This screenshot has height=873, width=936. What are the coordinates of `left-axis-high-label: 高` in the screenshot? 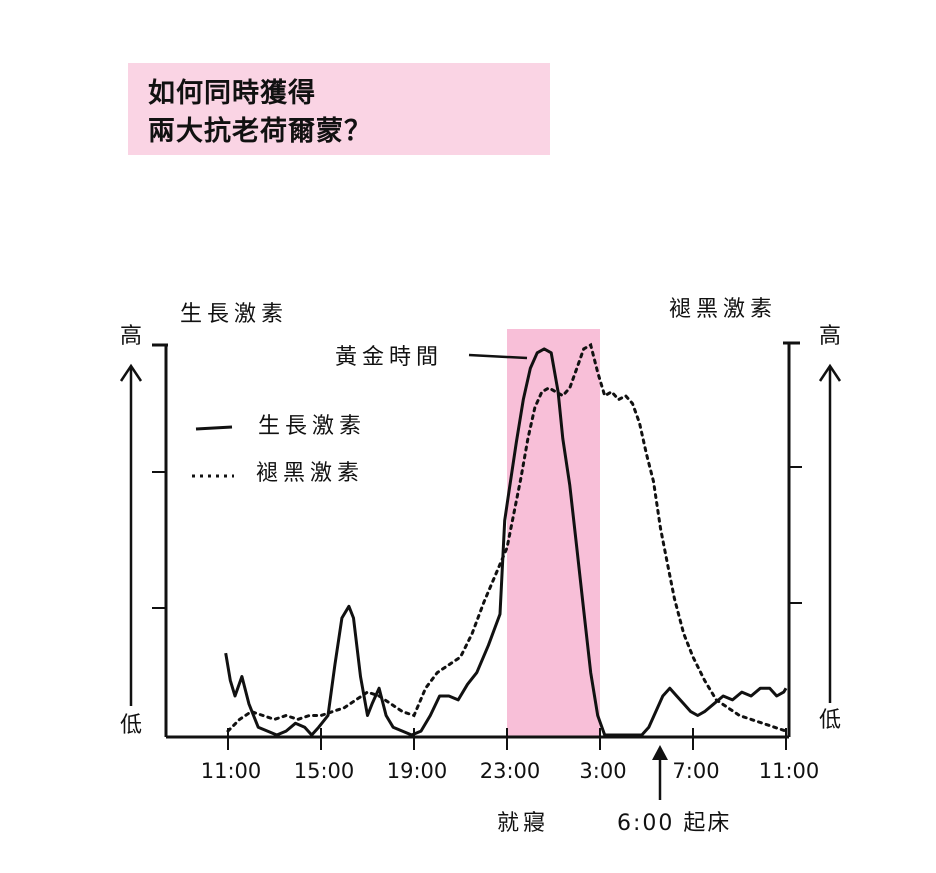 It's located at (131, 336).